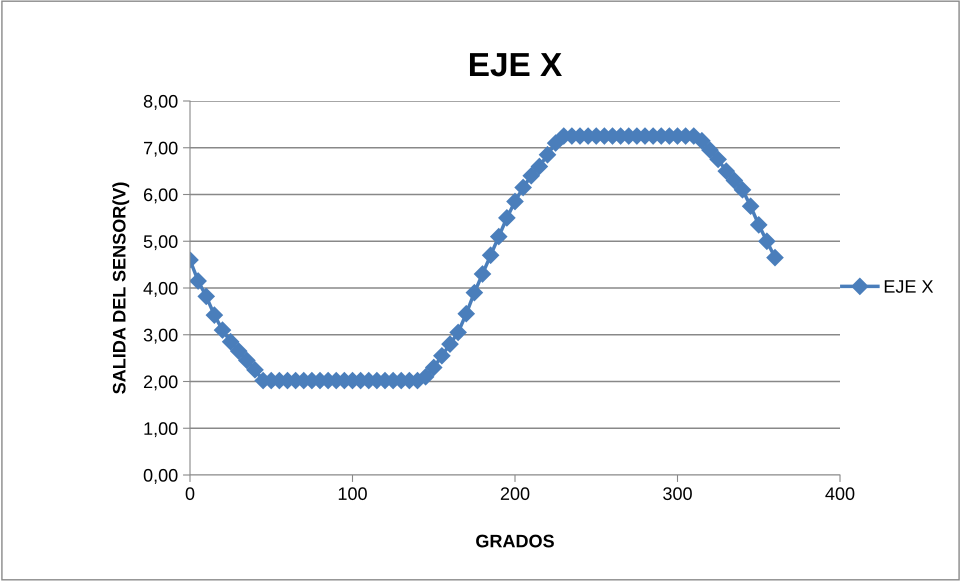 The image size is (961, 581). What do you see at coordinates (161, 336) in the screenshot?
I see `y-tick-label: 3,00` at bounding box center [161, 336].